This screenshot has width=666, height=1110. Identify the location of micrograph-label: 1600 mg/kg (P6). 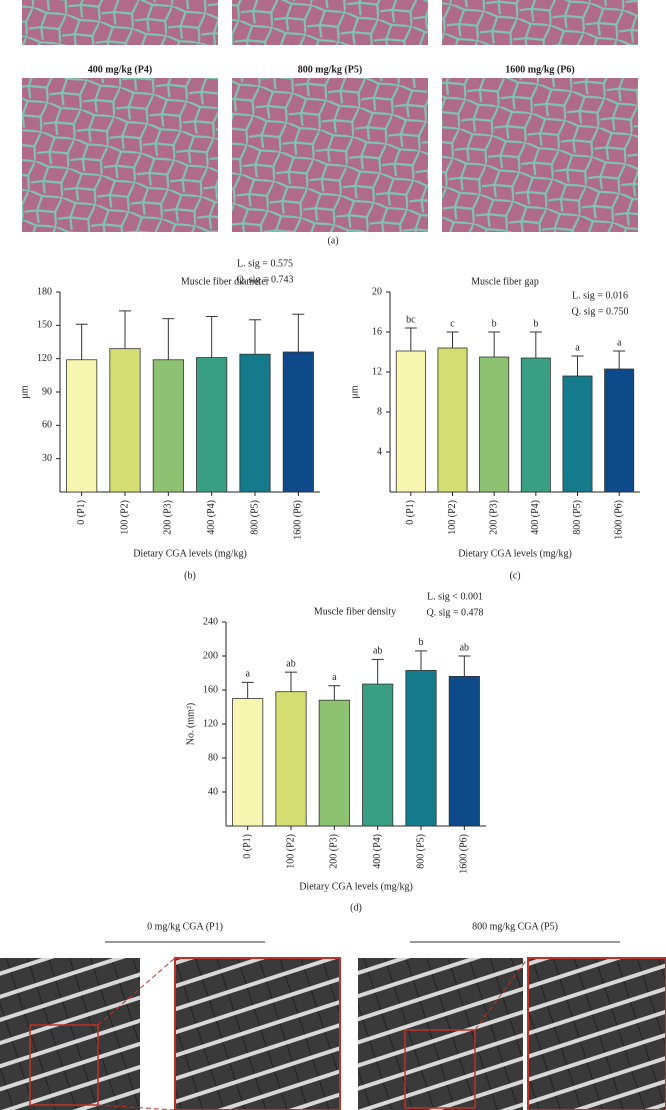
(539, 69).